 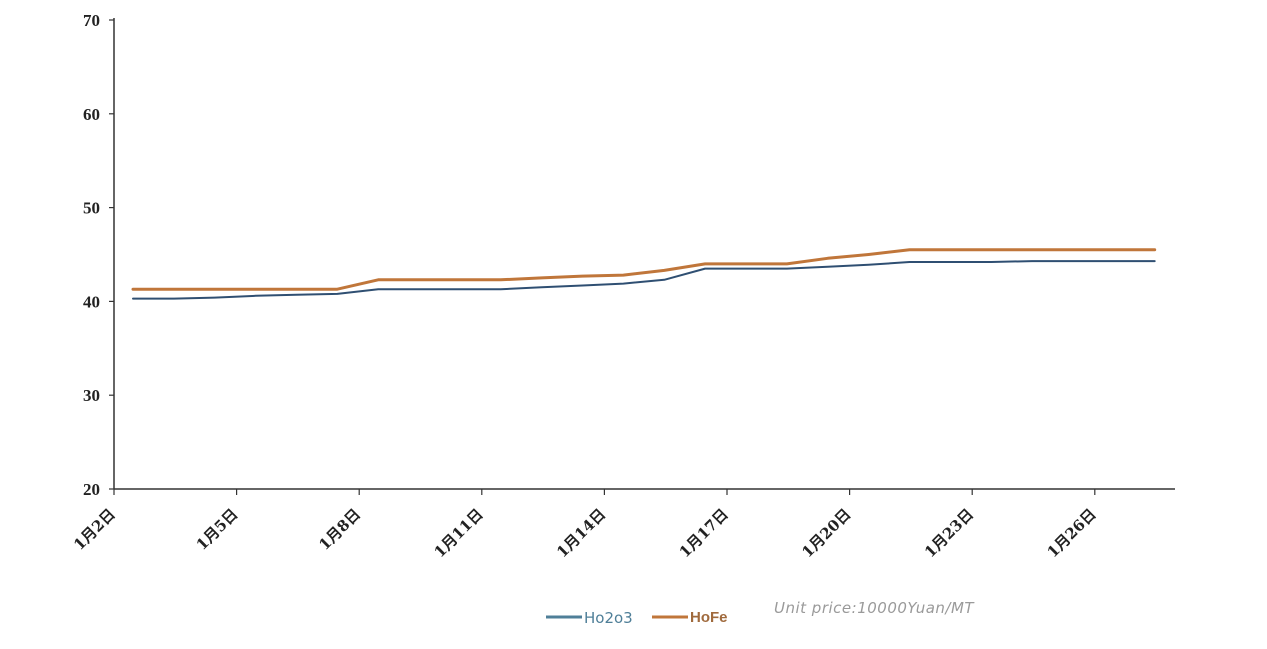 I want to click on series-layer, so click(x=644, y=274).